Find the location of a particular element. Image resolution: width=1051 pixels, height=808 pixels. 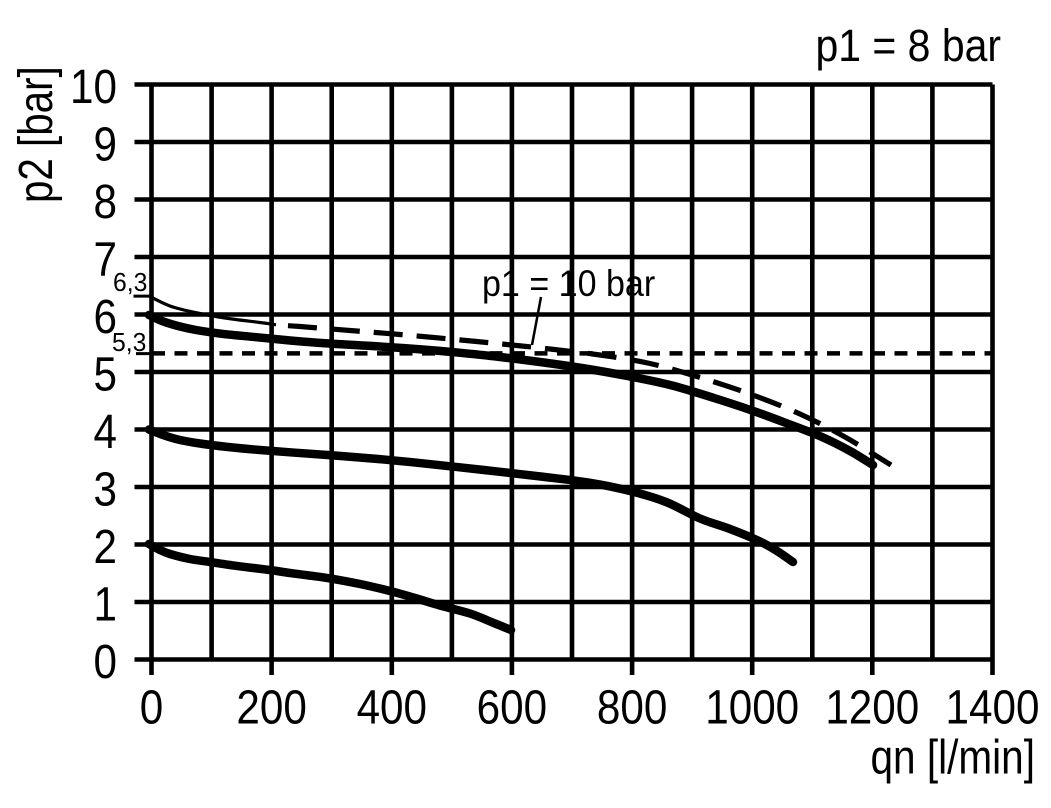

svg-text: 10 is located at coordinates (93, 86).